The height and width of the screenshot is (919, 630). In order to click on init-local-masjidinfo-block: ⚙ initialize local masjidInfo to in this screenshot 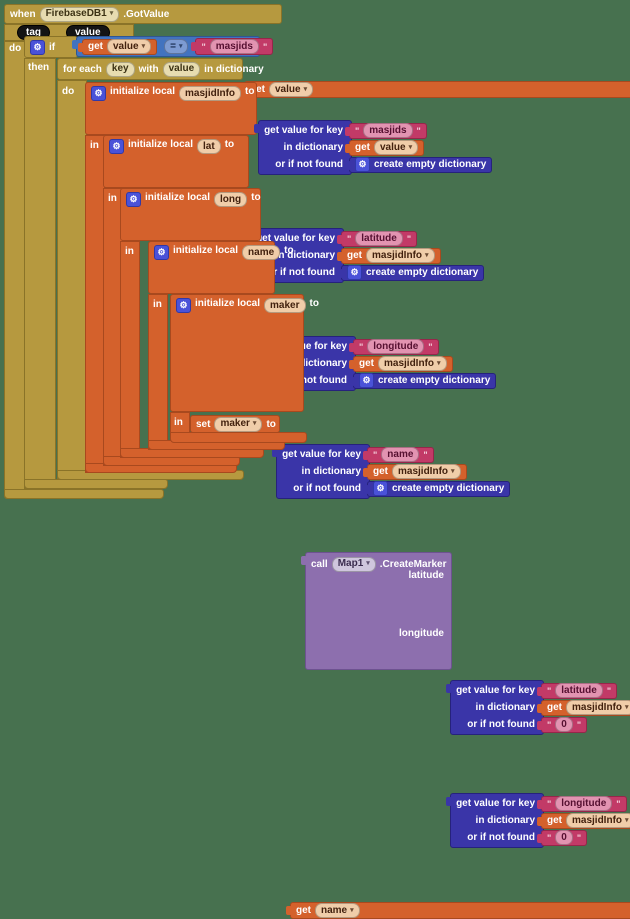, I will do `click(171, 108)`.